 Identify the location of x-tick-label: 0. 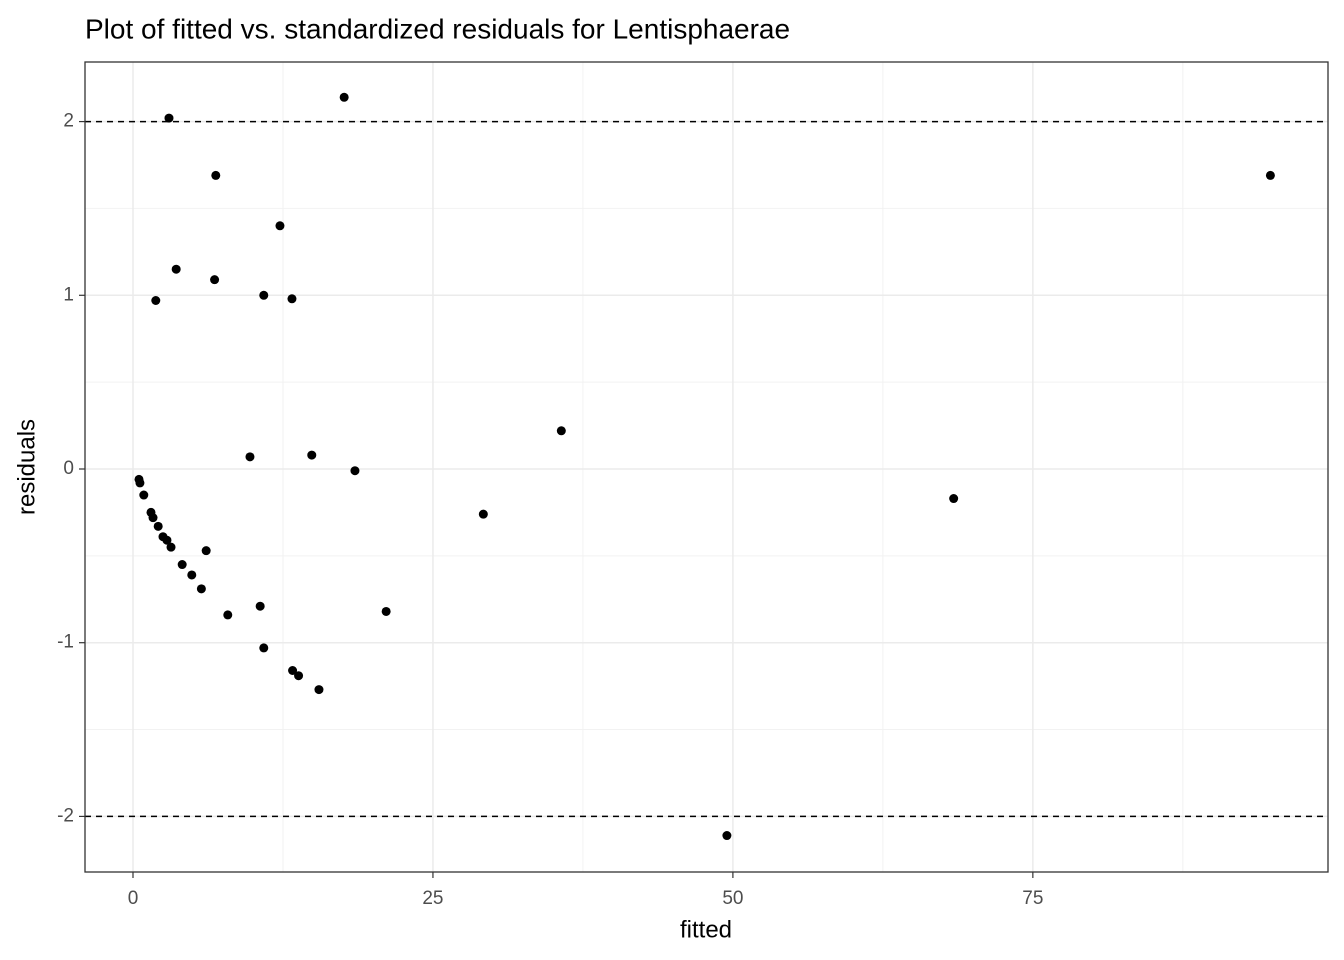
(133, 898).